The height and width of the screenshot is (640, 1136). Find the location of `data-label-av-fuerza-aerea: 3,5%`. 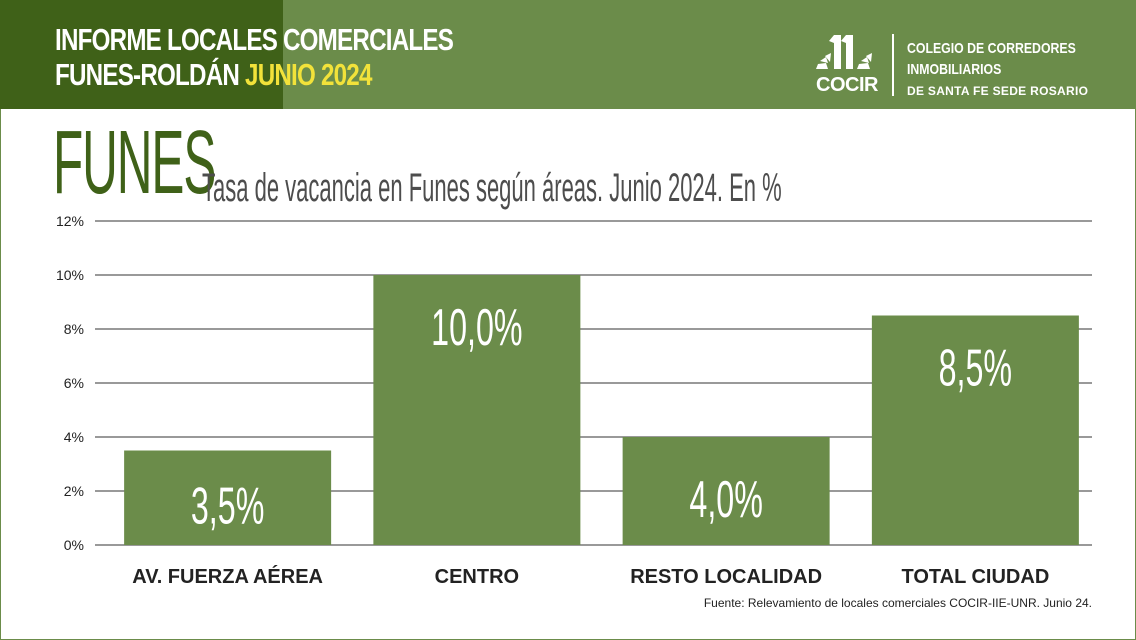

data-label-av-fuerza-aerea: 3,5% is located at coordinates (227, 507).